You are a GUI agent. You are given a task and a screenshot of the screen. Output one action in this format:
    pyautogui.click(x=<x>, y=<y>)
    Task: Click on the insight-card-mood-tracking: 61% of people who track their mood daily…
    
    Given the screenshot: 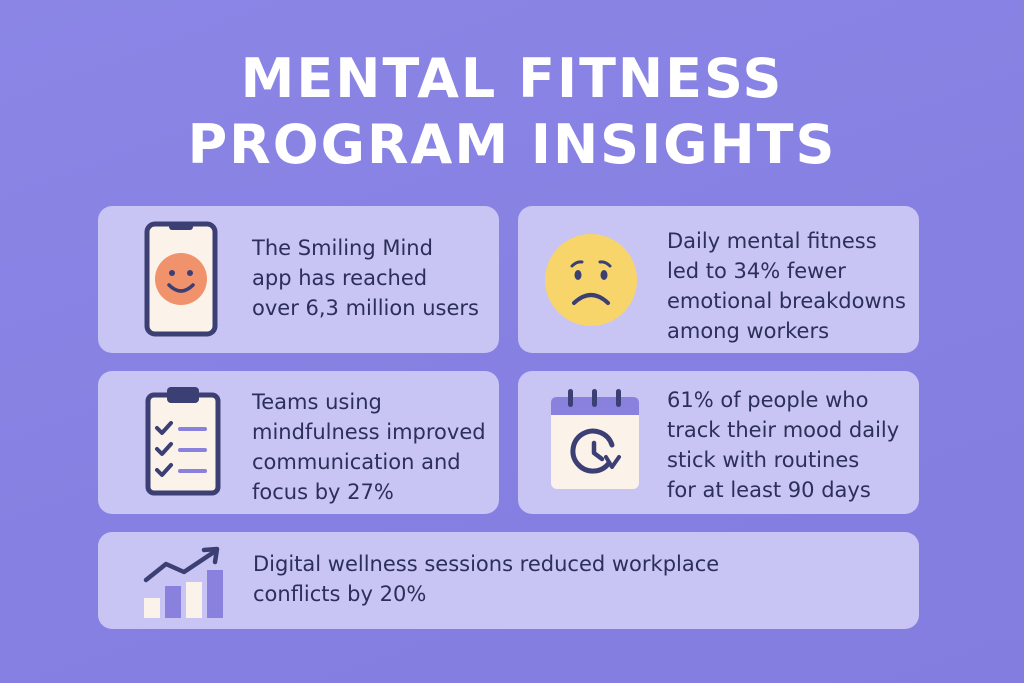 What is the action you would take?
    pyautogui.click(x=718, y=442)
    